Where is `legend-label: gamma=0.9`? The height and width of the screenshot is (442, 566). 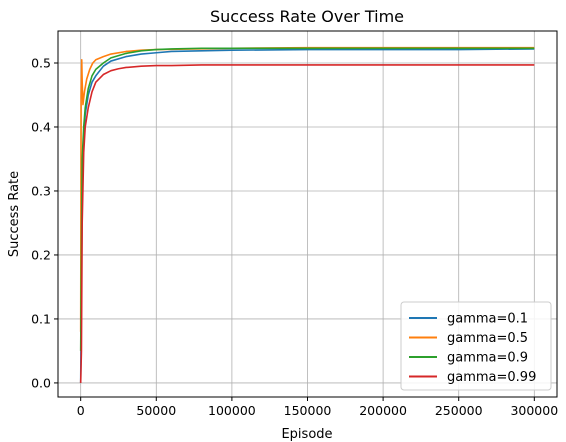
legend-label: gamma=0.9 is located at coordinates (487, 358).